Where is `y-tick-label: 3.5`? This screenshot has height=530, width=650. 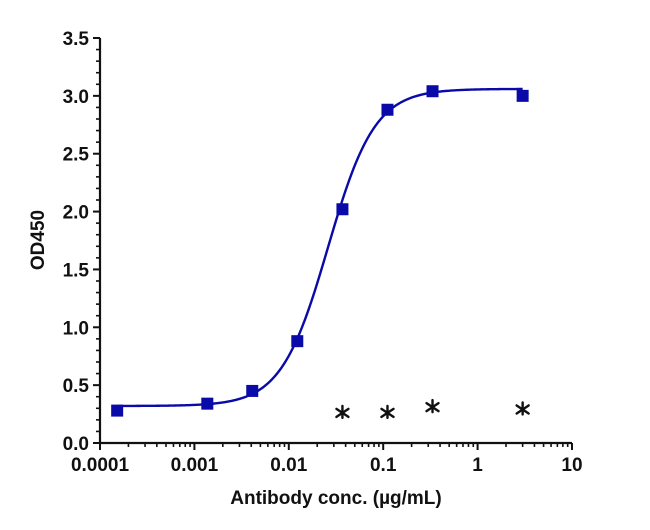 y-tick-label: 3.5 is located at coordinates (76, 39).